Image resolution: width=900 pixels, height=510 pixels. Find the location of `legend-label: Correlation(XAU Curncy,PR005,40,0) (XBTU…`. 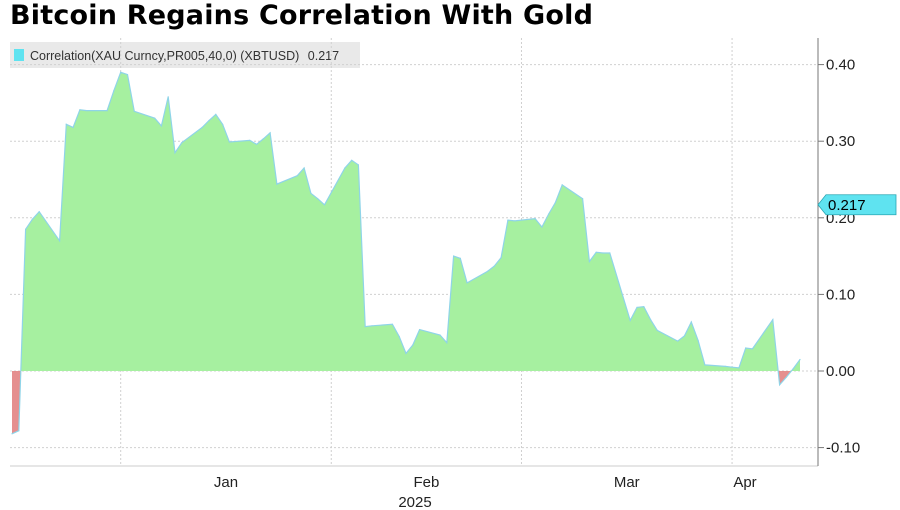

legend-label: Correlation(XAU Curncy,PR005,40,0) (XBTU… is located at coordinates (164, 56).